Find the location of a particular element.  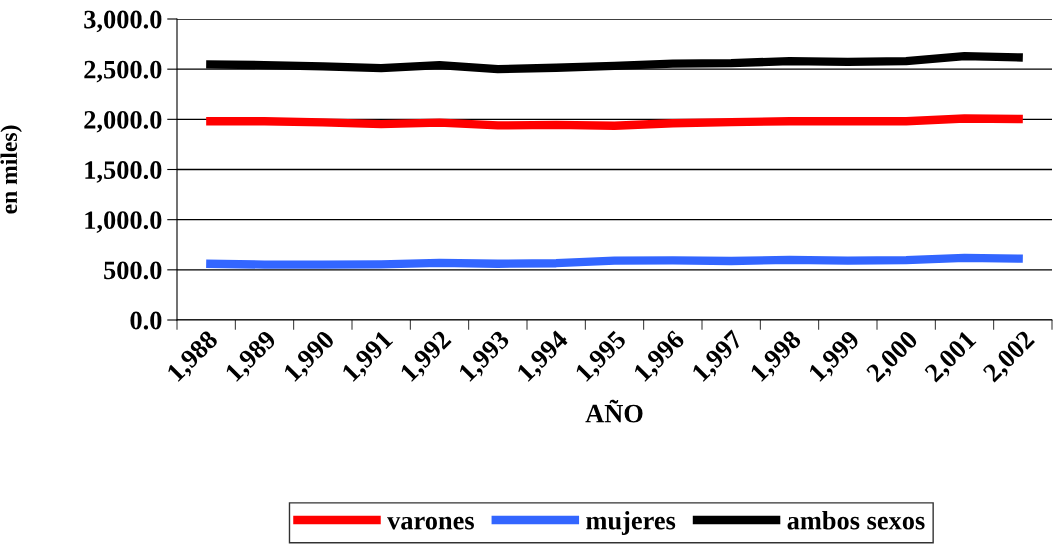

legend-label: ambos sexos is located at coordinates (856, 520).